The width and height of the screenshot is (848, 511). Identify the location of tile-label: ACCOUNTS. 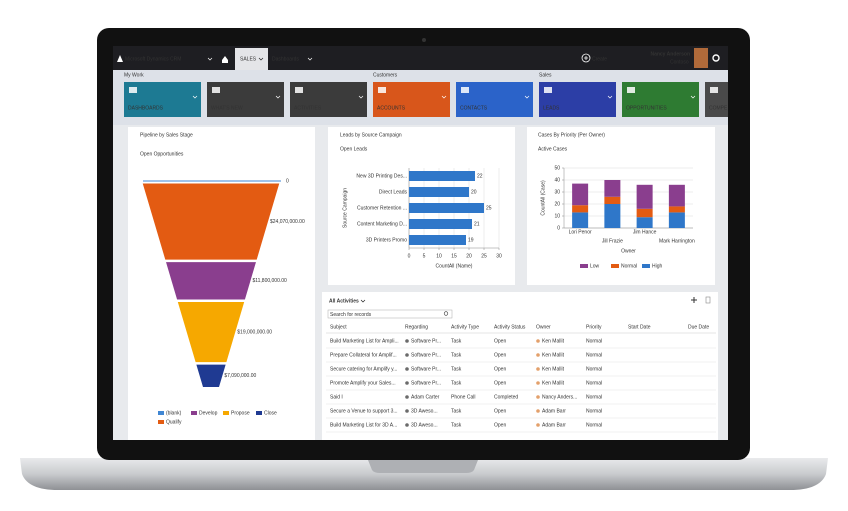
(391, 108).